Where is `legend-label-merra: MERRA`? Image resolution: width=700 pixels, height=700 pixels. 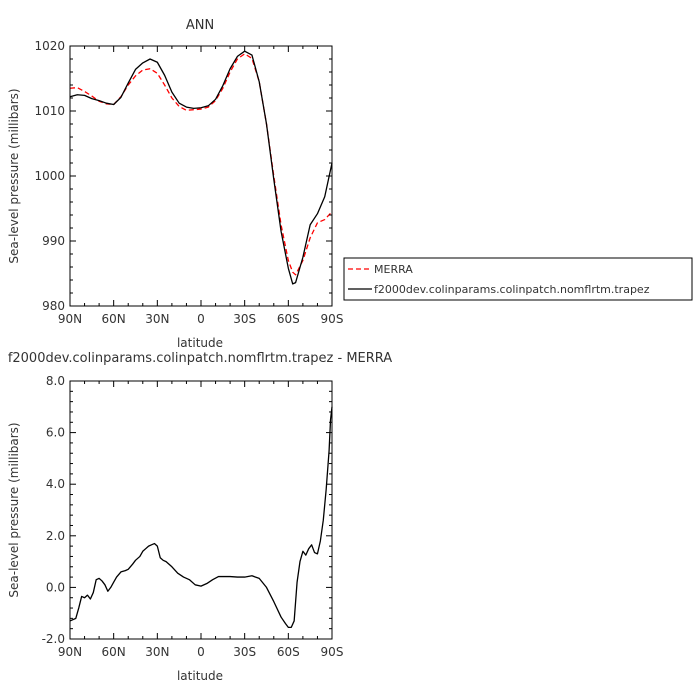 legend-label-merra: MERRA is located at coordinates (393, 269).